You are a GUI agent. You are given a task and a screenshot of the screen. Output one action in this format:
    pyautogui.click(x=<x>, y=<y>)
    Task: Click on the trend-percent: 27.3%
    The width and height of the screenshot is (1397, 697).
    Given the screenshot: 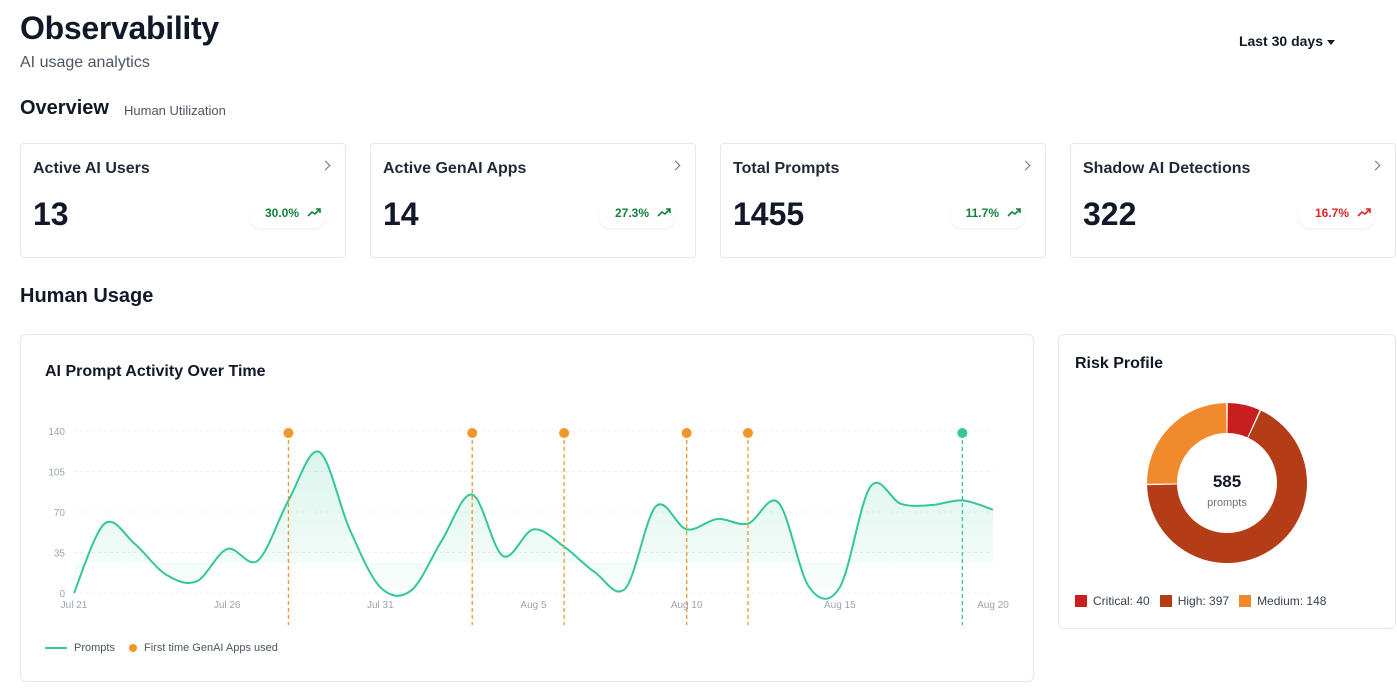 What is the action you would take?
    pyautogui.click(x=631, y=213)
    